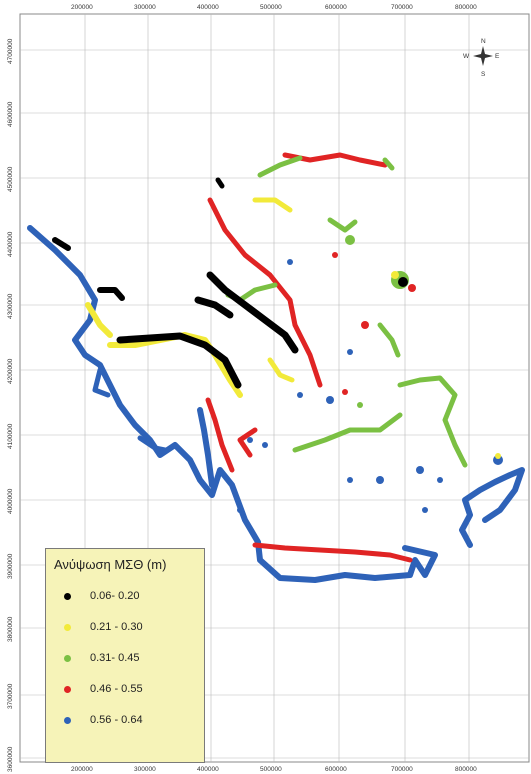 The height and width of the screenshot is (774, 531). What do you see at coordinates (220, 435) in the screenshot?
I see `coast-red` at bounding box center [220, 435].